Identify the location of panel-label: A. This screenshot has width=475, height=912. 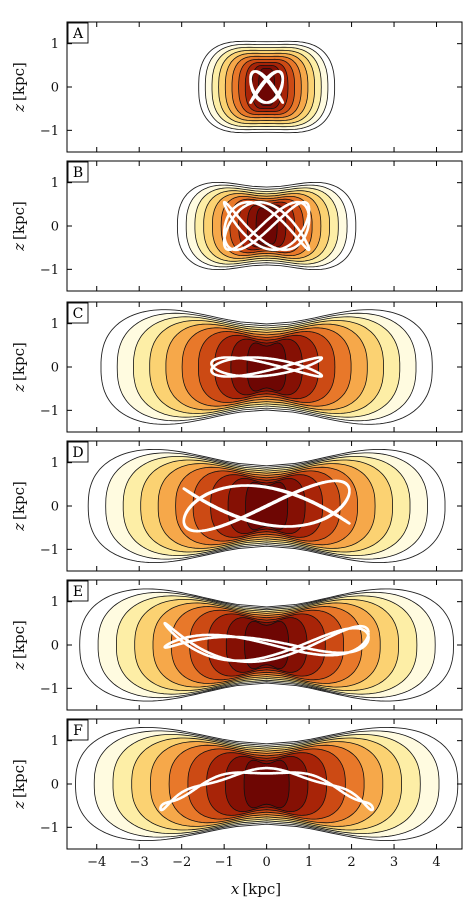
(78, 34).